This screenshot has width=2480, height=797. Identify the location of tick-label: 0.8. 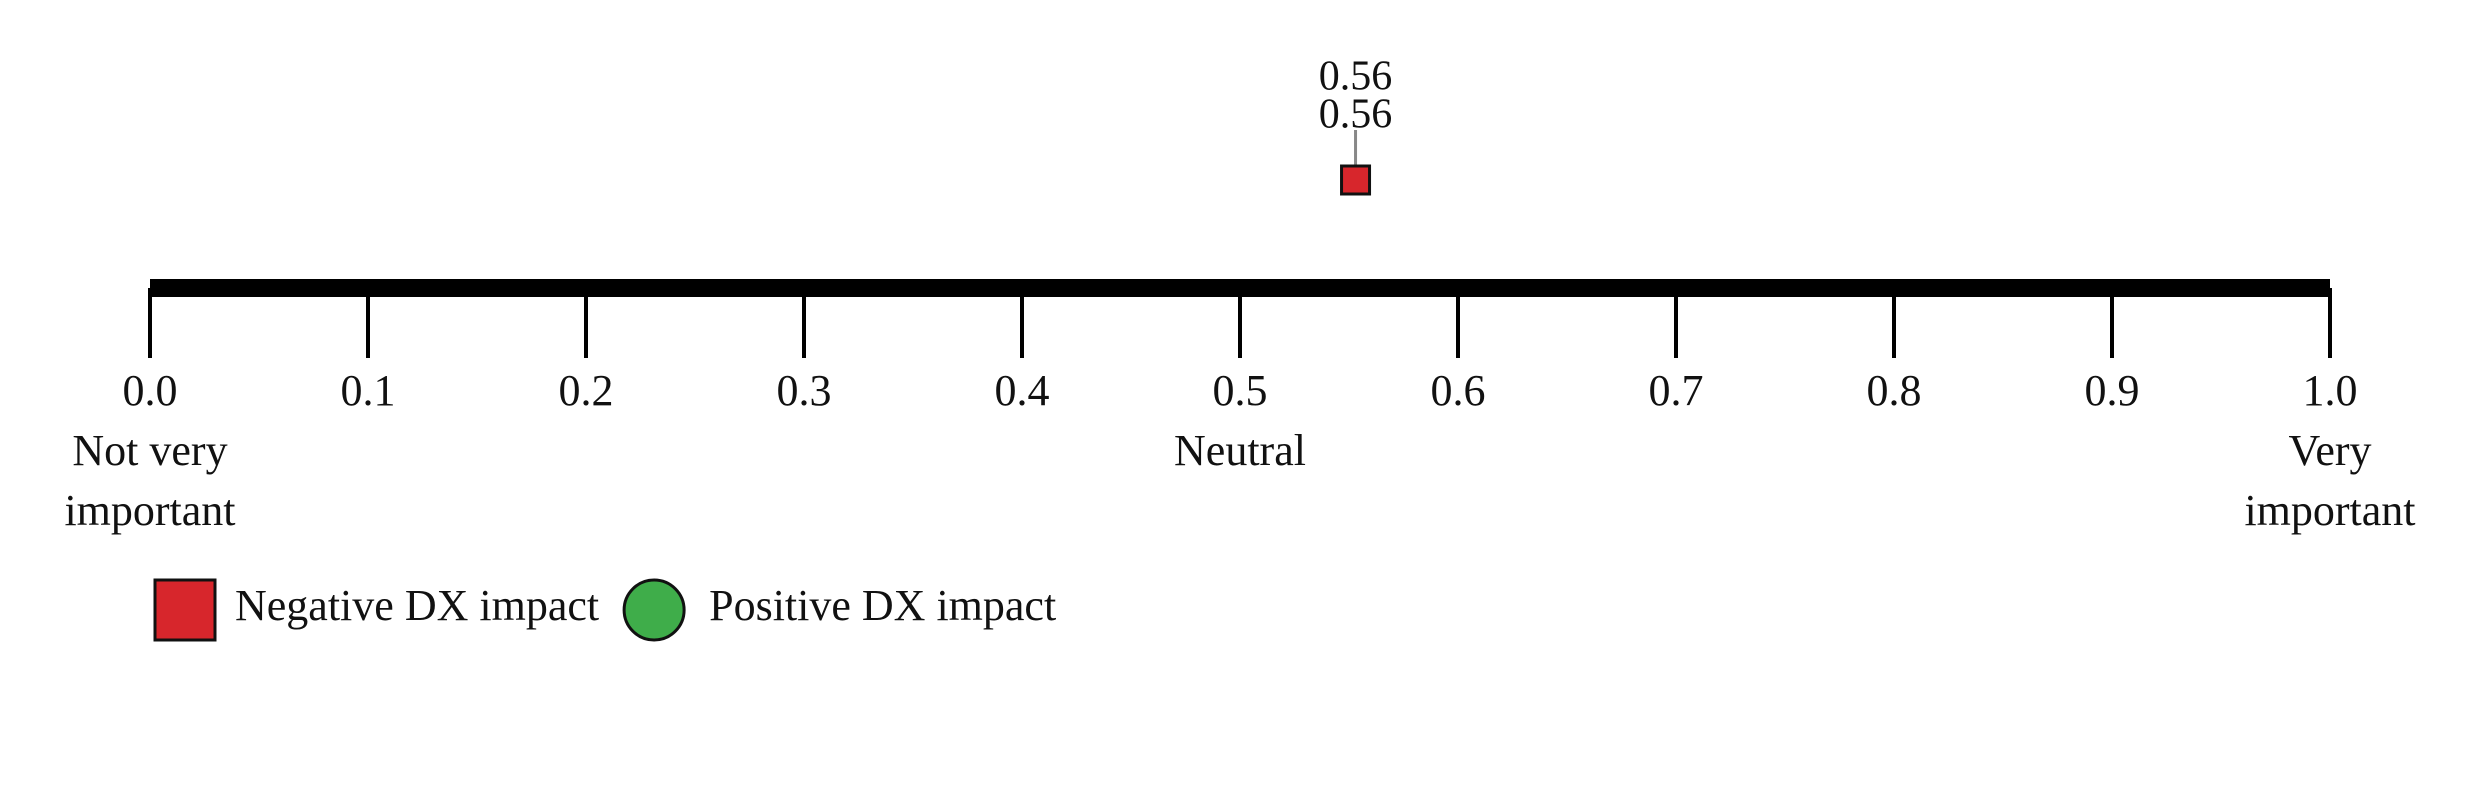
(1894, 390).